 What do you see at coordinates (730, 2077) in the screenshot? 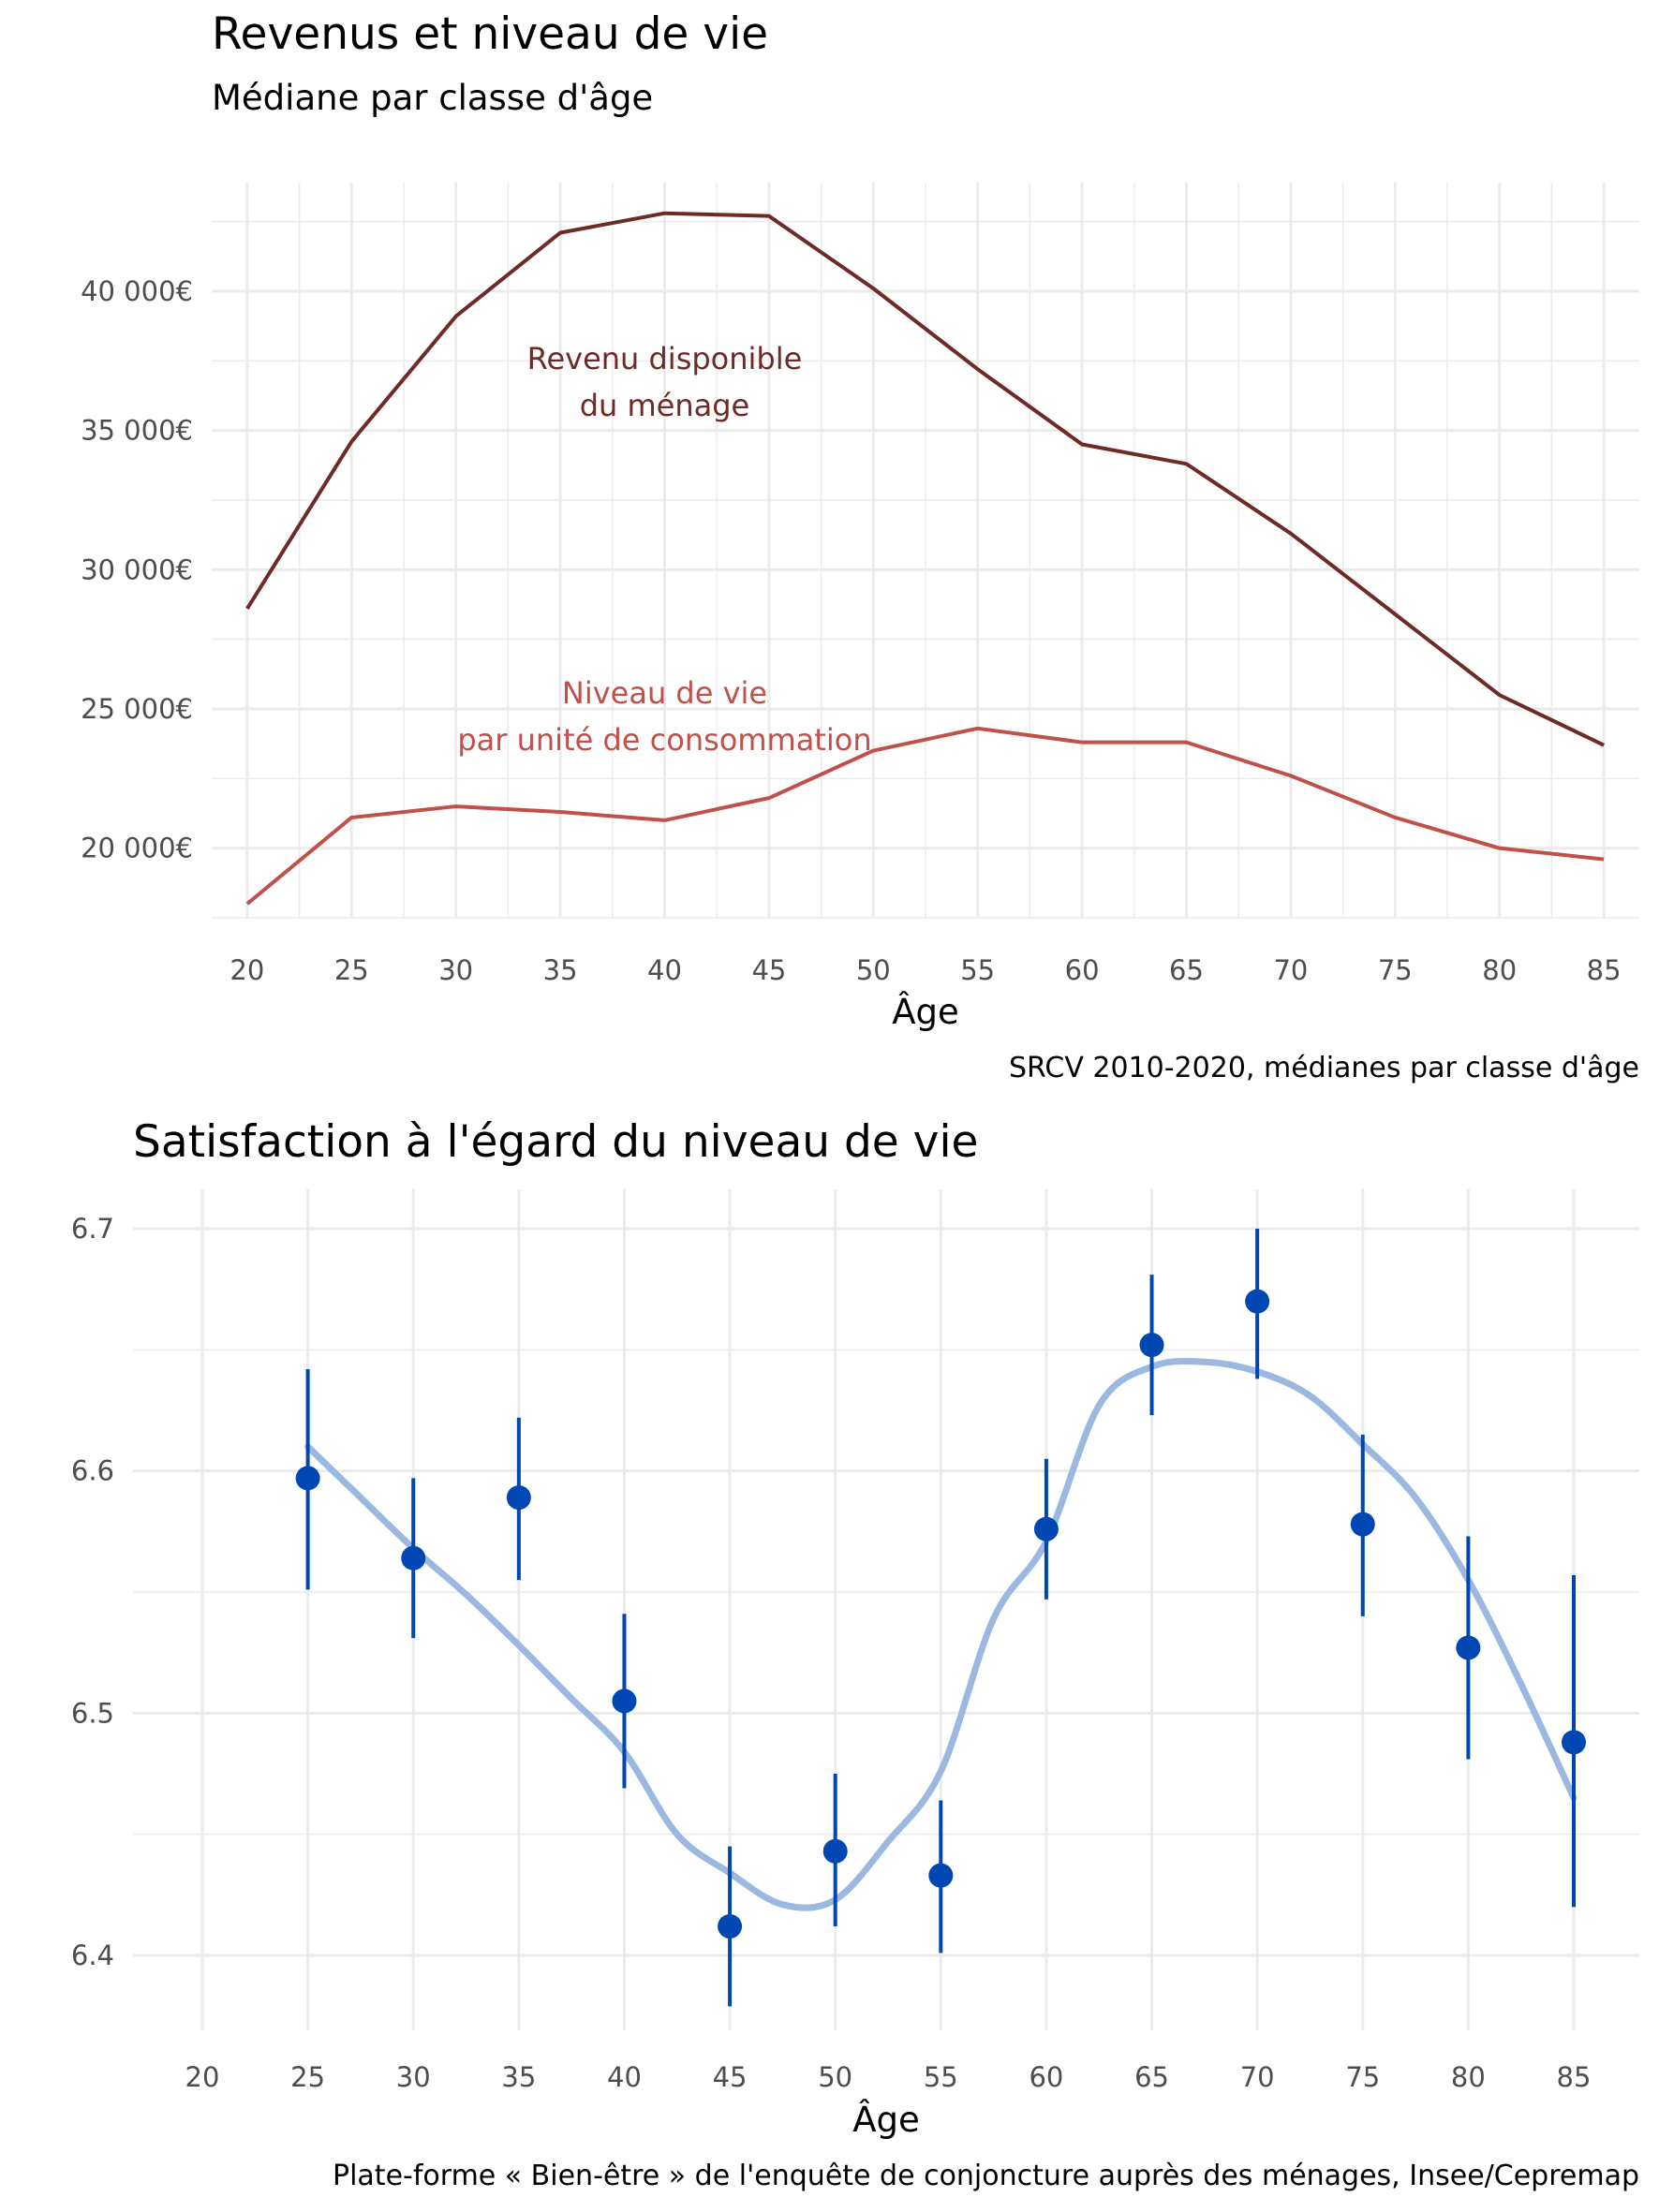
I see `chart2-x-tick-label: 45` at bounding box center [730, 2077].